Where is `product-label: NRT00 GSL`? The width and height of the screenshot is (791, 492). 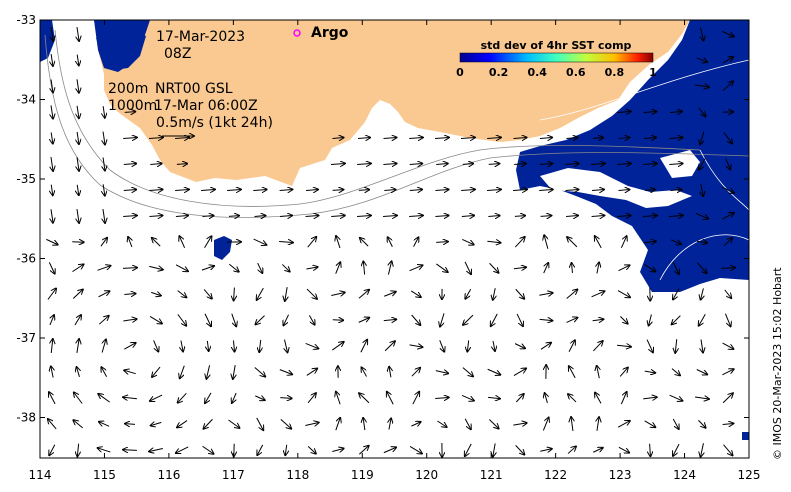 product-label: NRT00 GSL is located at coordinates (194, 89).